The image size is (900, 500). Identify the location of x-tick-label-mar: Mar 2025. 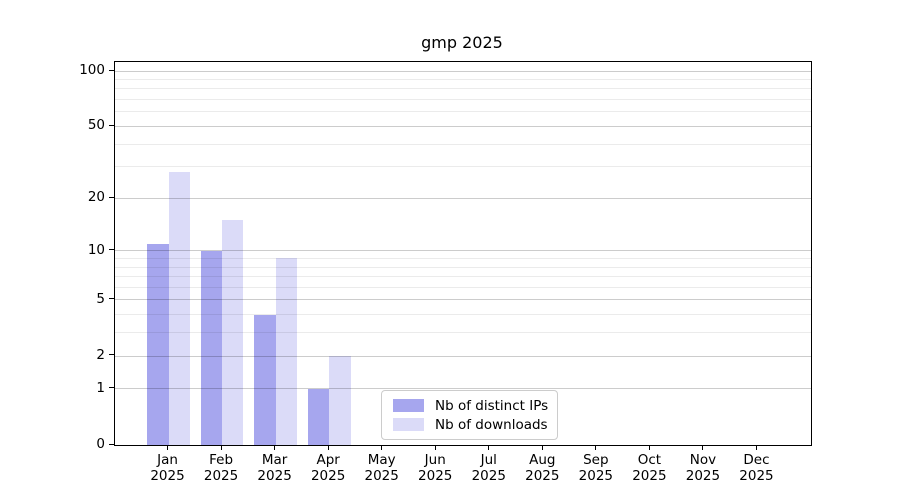
(274, 468).